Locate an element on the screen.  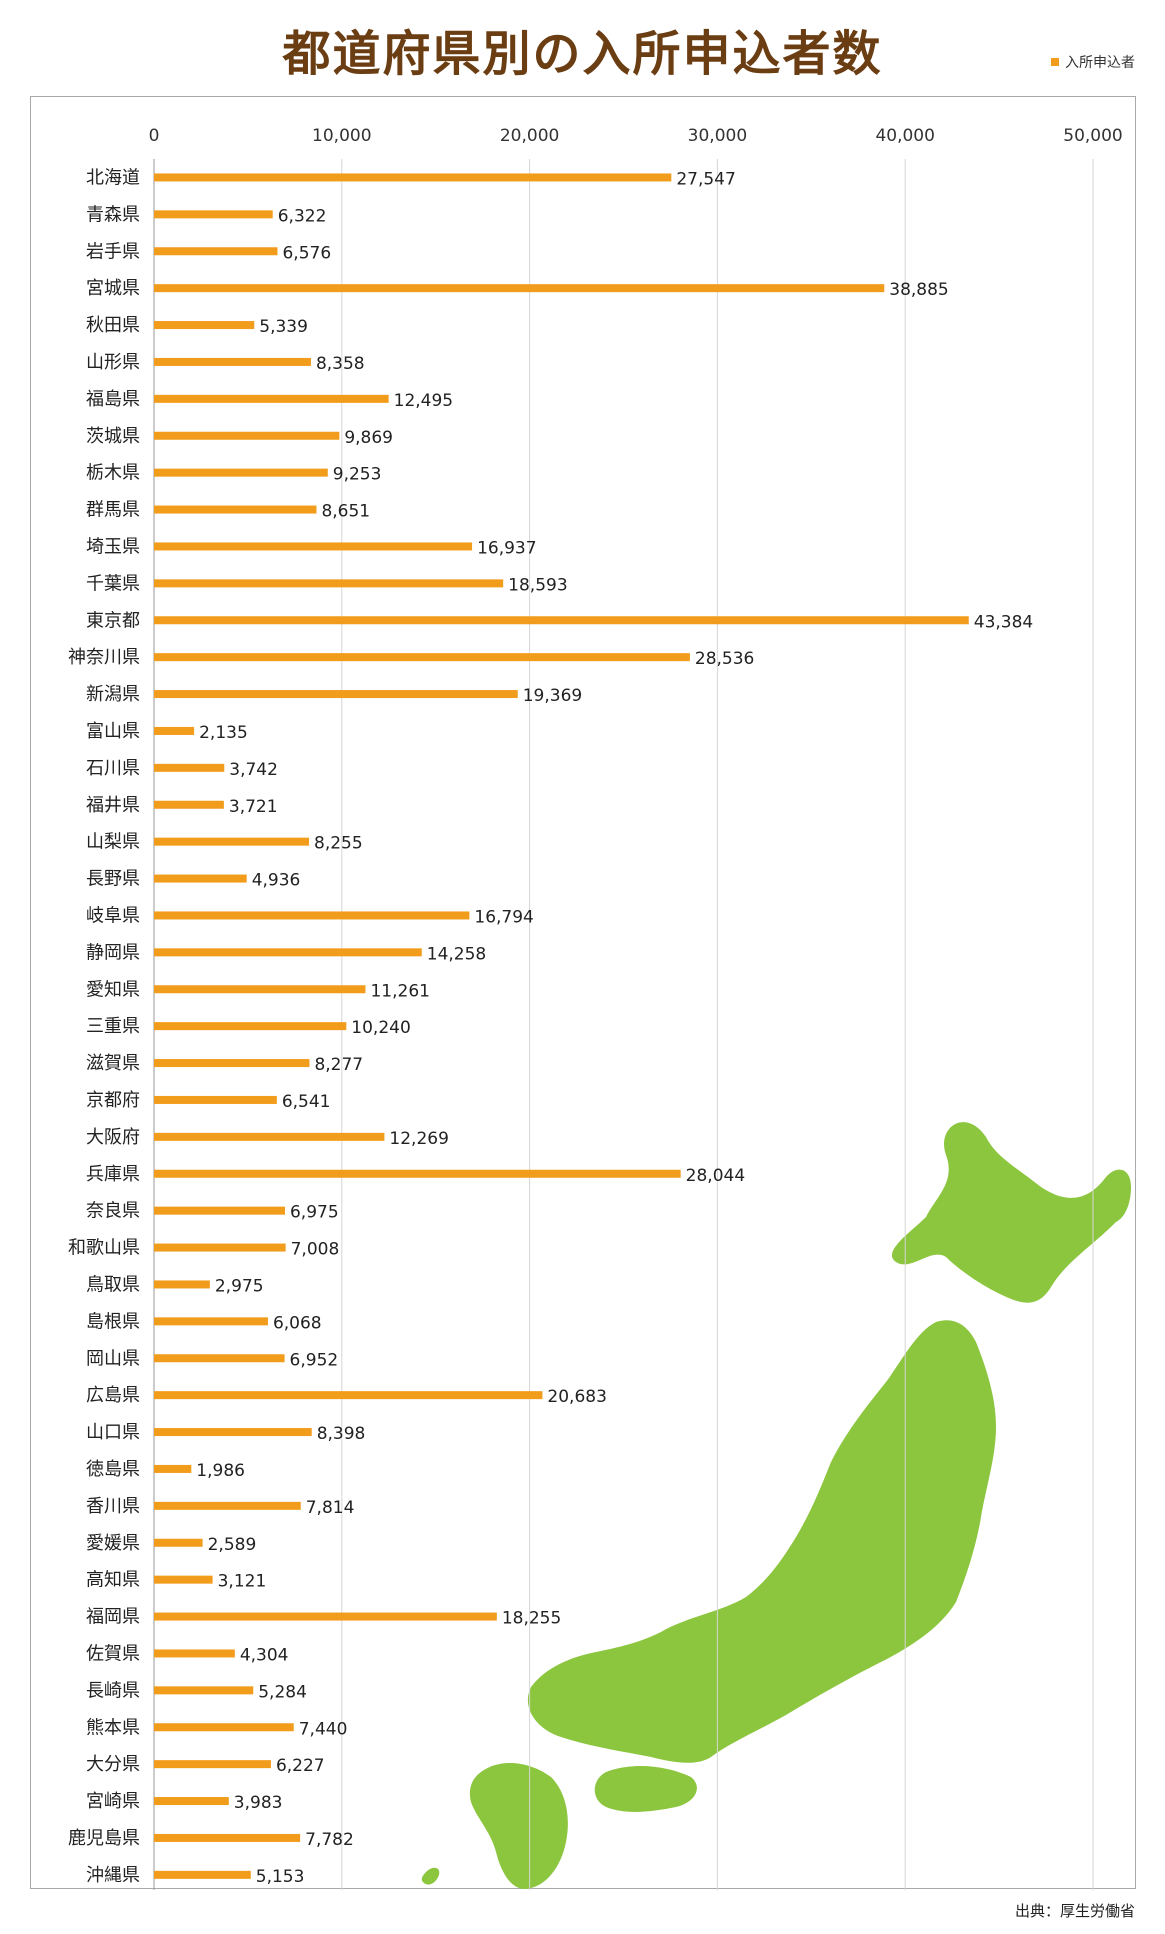
value-label: 8,358 is located at coordinates (340, 364).